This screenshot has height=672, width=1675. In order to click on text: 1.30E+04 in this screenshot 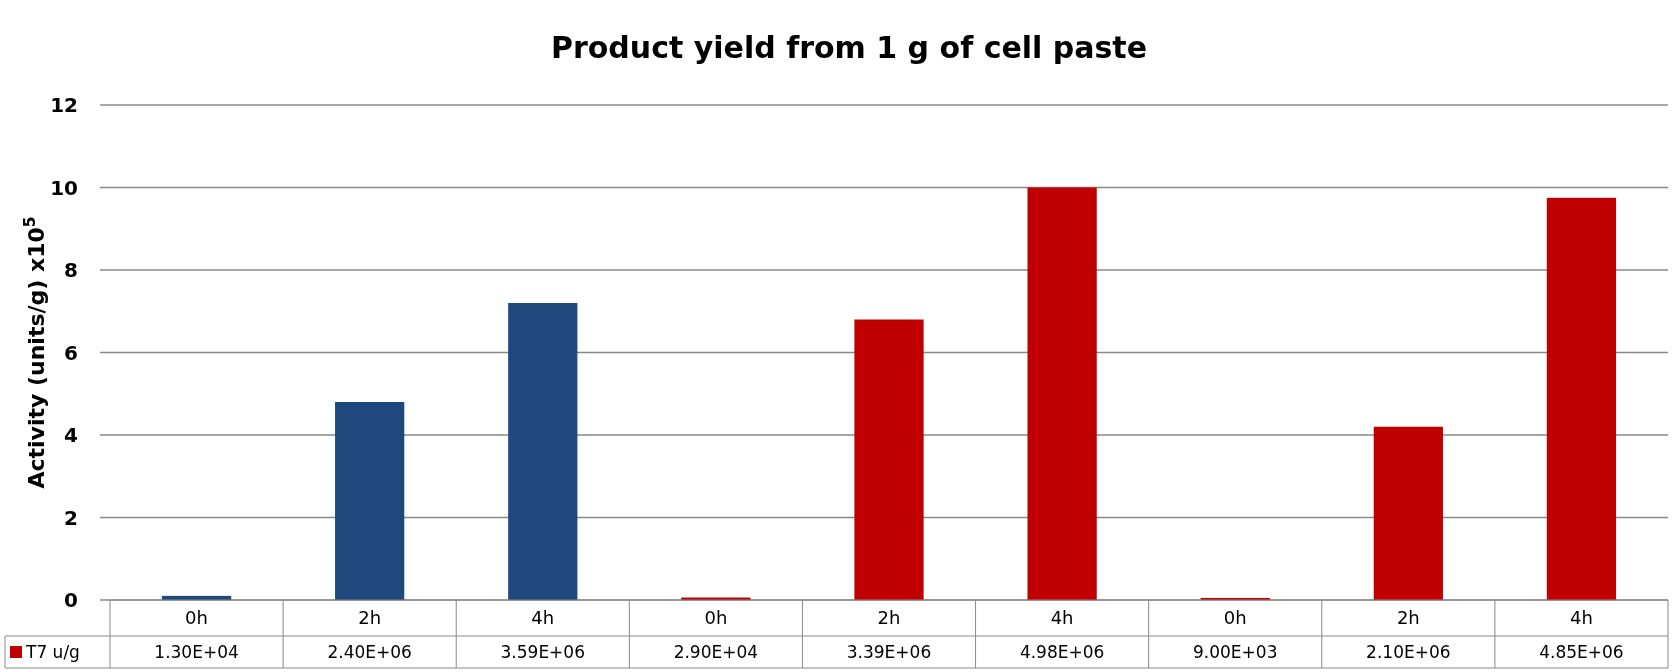, I will do `click(196, 651)`.